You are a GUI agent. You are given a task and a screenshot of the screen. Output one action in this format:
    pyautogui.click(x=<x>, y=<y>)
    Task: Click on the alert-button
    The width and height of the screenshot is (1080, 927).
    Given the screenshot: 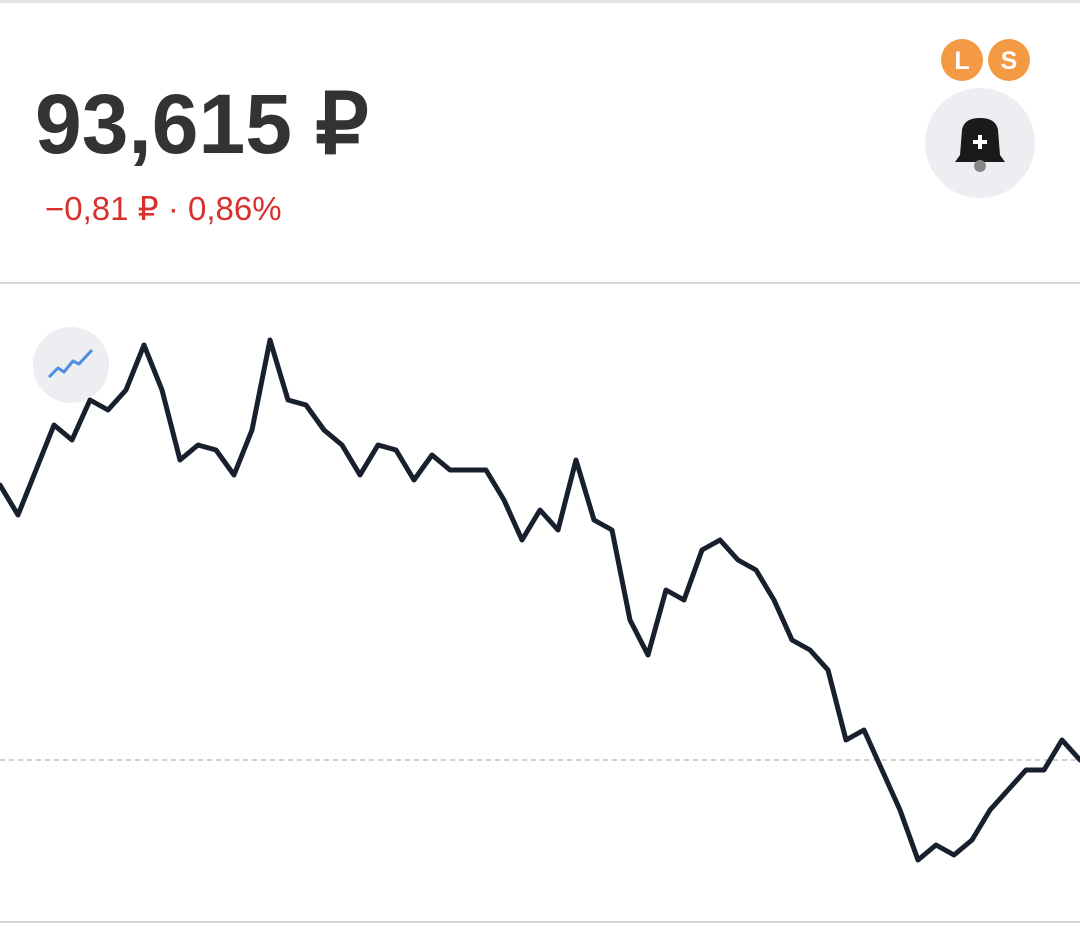 What is the action you would take?
    pyautogui.click(x=980, y=143)
    